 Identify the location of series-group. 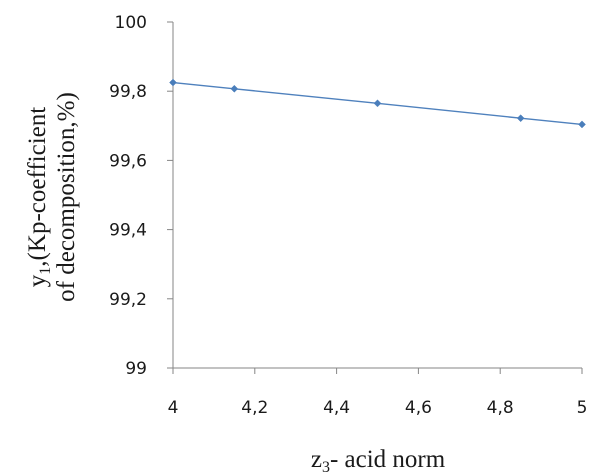
(377, 103).